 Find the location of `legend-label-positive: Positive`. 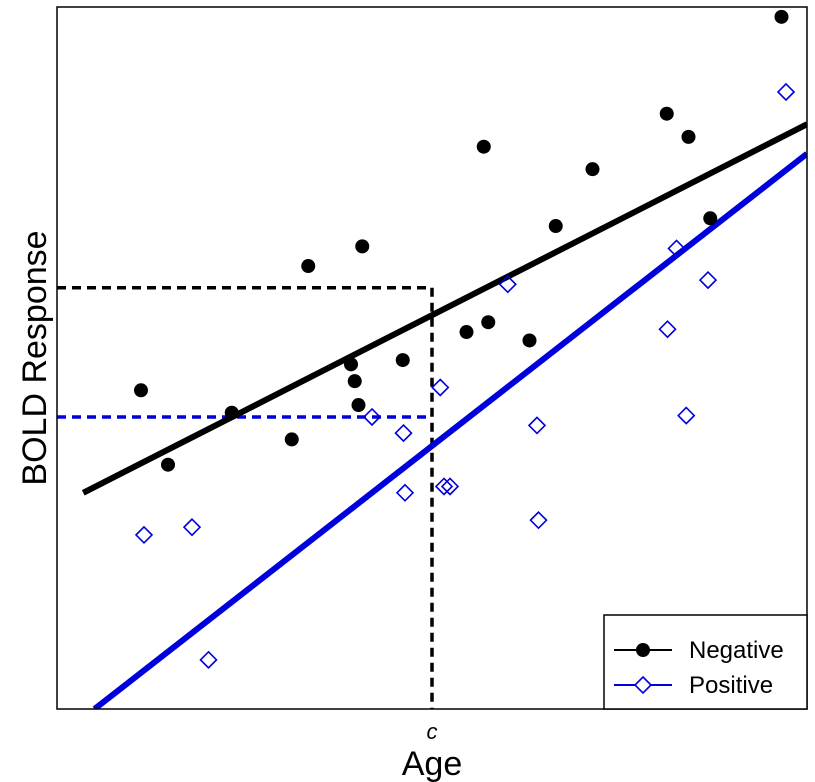

legend-label-positive: Positive is located at coordinates (731, 685).